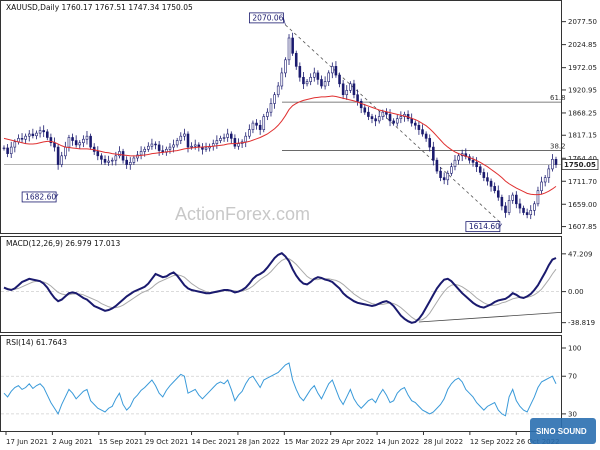 This screenshot has height=450, width=600. What do you see at coordinates (572, 414) in the screenshot?
I see `rsi-tick-label: 30` at bounding box center [572, 414].